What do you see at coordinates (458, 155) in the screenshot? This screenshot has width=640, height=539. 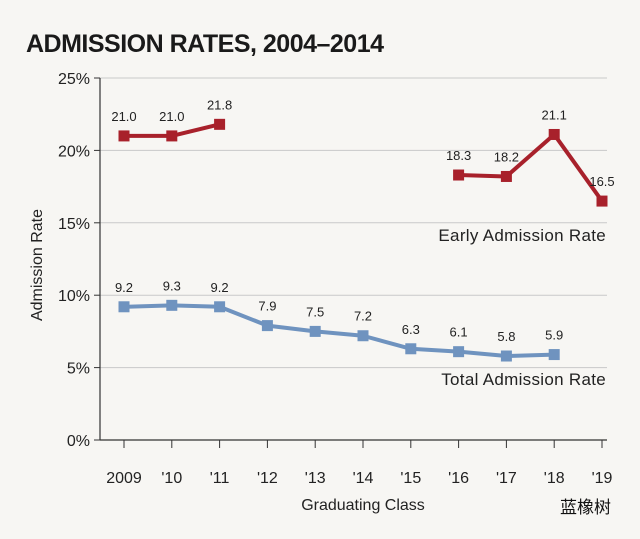 I see `data-label: 18.3` at bounding box center [458, 155].